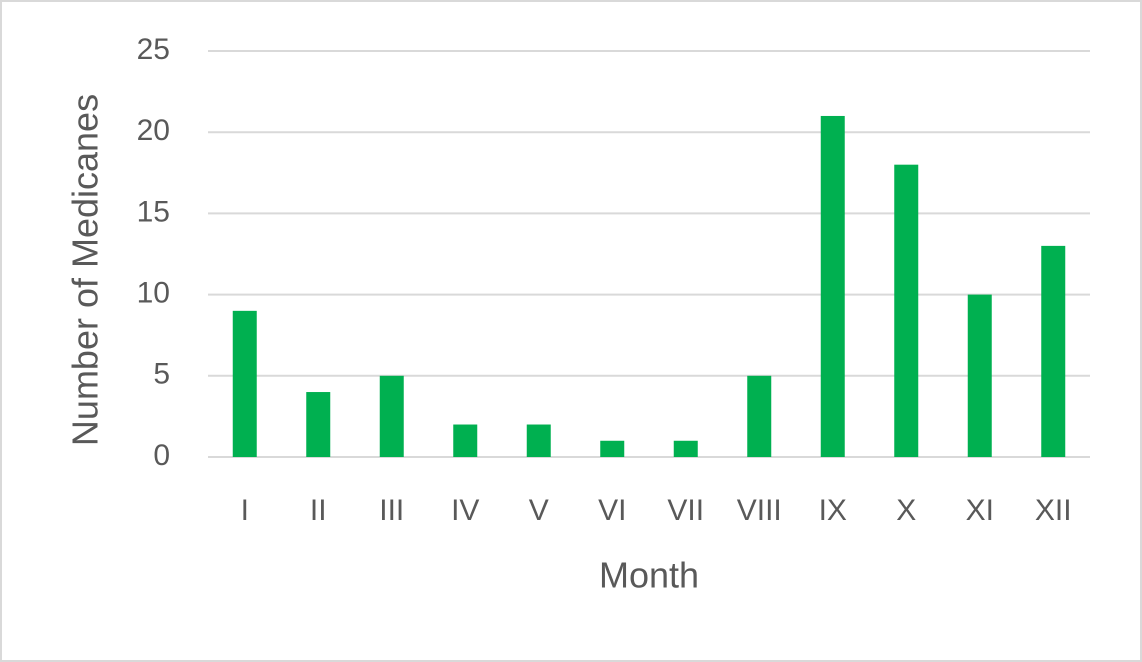 This screenshot has width=1142, height=662. What do you see at coordinates (245, 510) in the screenshot?
I see `x-tick-label: I` at bounding box center [245, 510].